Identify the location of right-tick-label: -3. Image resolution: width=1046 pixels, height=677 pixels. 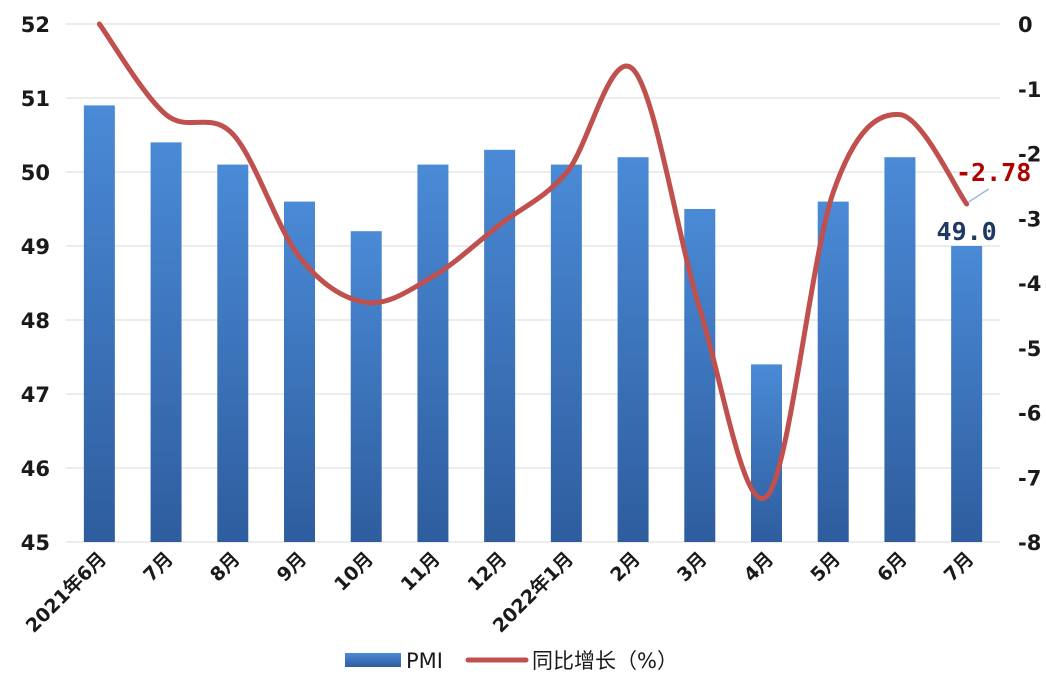
(1029, 219).